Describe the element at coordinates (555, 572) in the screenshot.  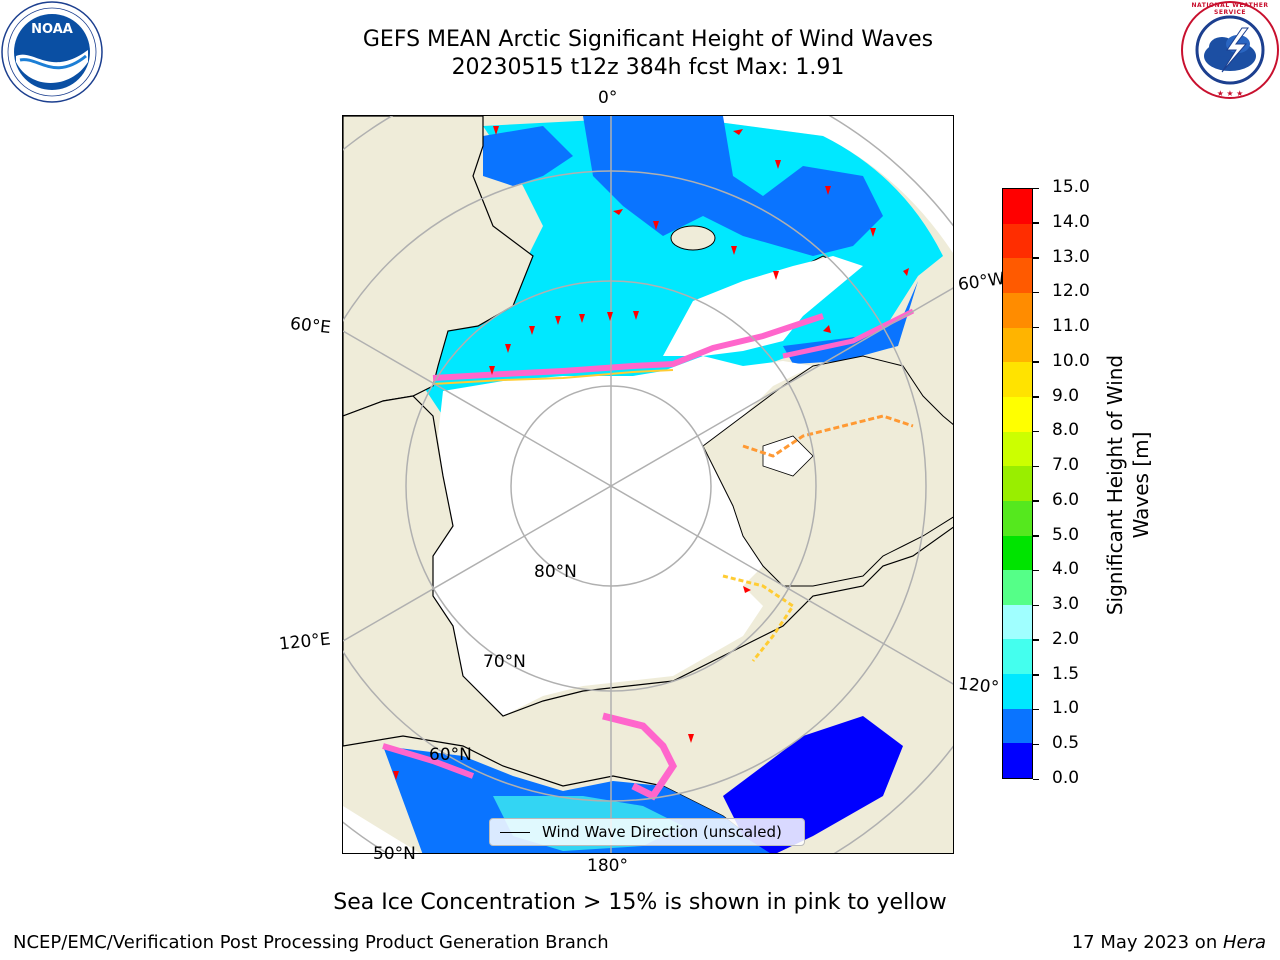
I see `lat-label-80N: 80°N` at that location.